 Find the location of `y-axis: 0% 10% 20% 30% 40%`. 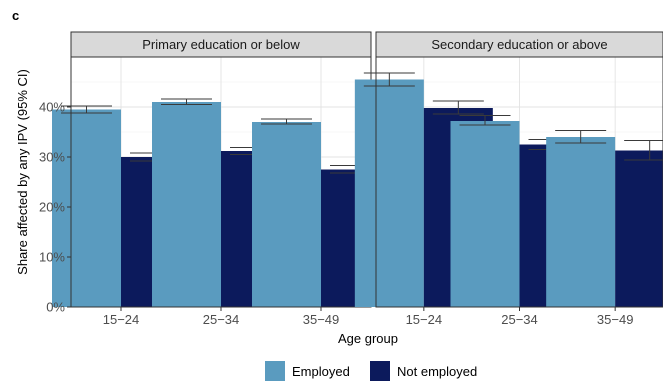

y-axis: 0% 10% 20% 30% 40% is located at coordinates (55, 207).